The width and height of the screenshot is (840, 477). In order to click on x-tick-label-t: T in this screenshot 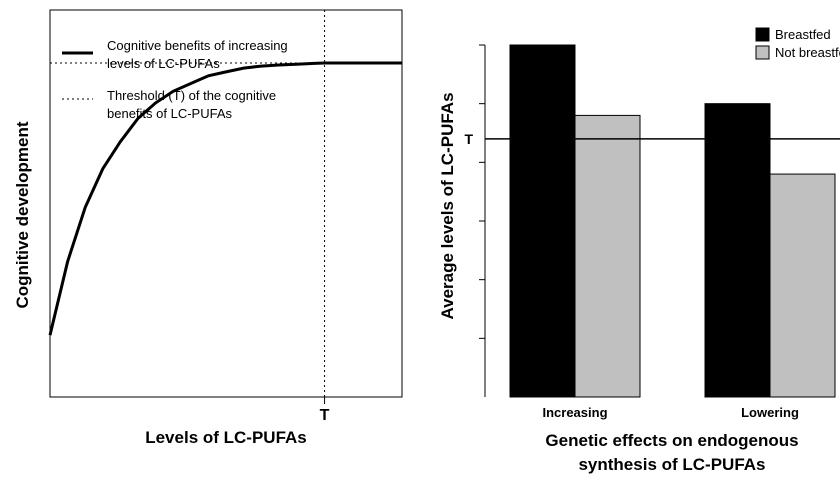, I will do `click(325, 415)`.